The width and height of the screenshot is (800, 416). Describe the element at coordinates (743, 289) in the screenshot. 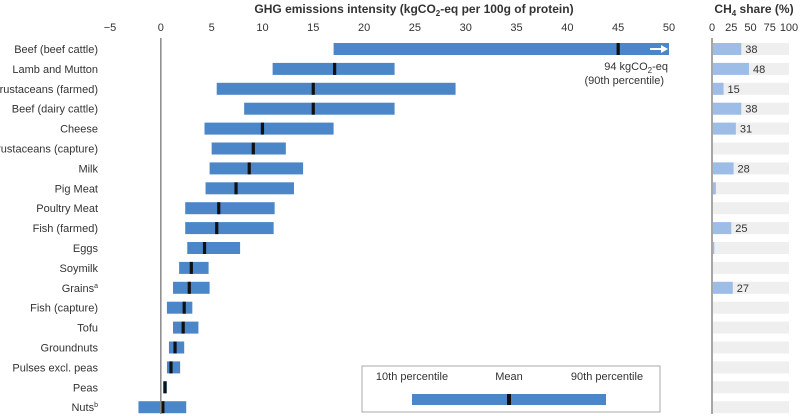

I see `ch4-value-label: 27` at that location.